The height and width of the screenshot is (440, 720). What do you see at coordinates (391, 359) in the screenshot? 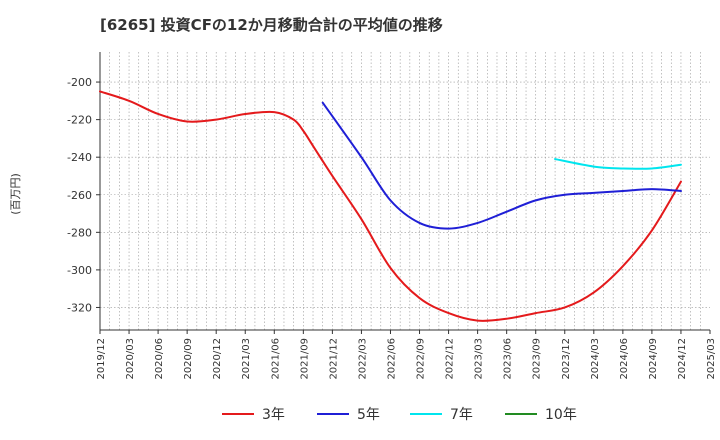
I see `x-tick-label: 2022/06` at bounding box center [391, 359].